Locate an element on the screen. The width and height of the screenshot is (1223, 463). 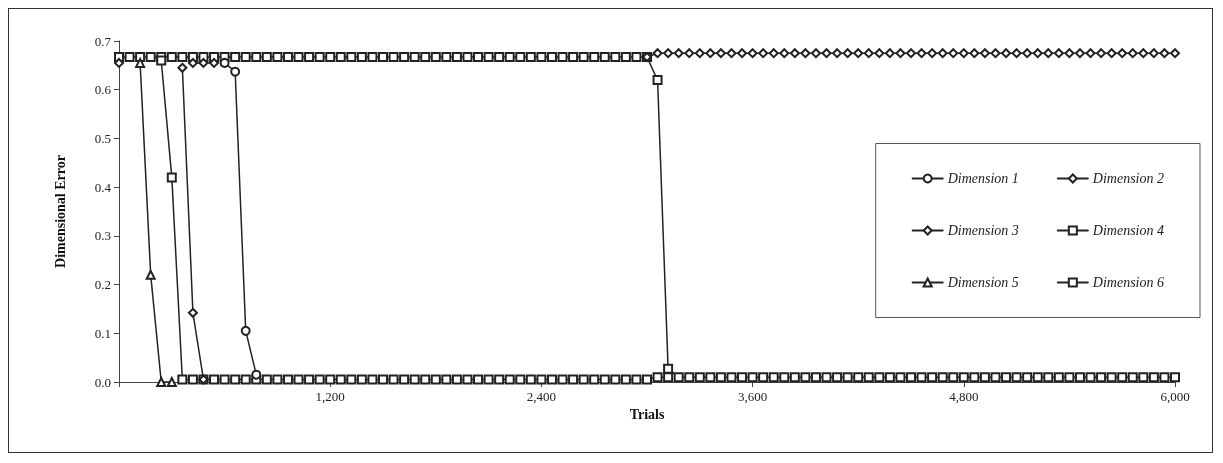
y-tick-label: 0.7 is located at coordinates (103, 41).